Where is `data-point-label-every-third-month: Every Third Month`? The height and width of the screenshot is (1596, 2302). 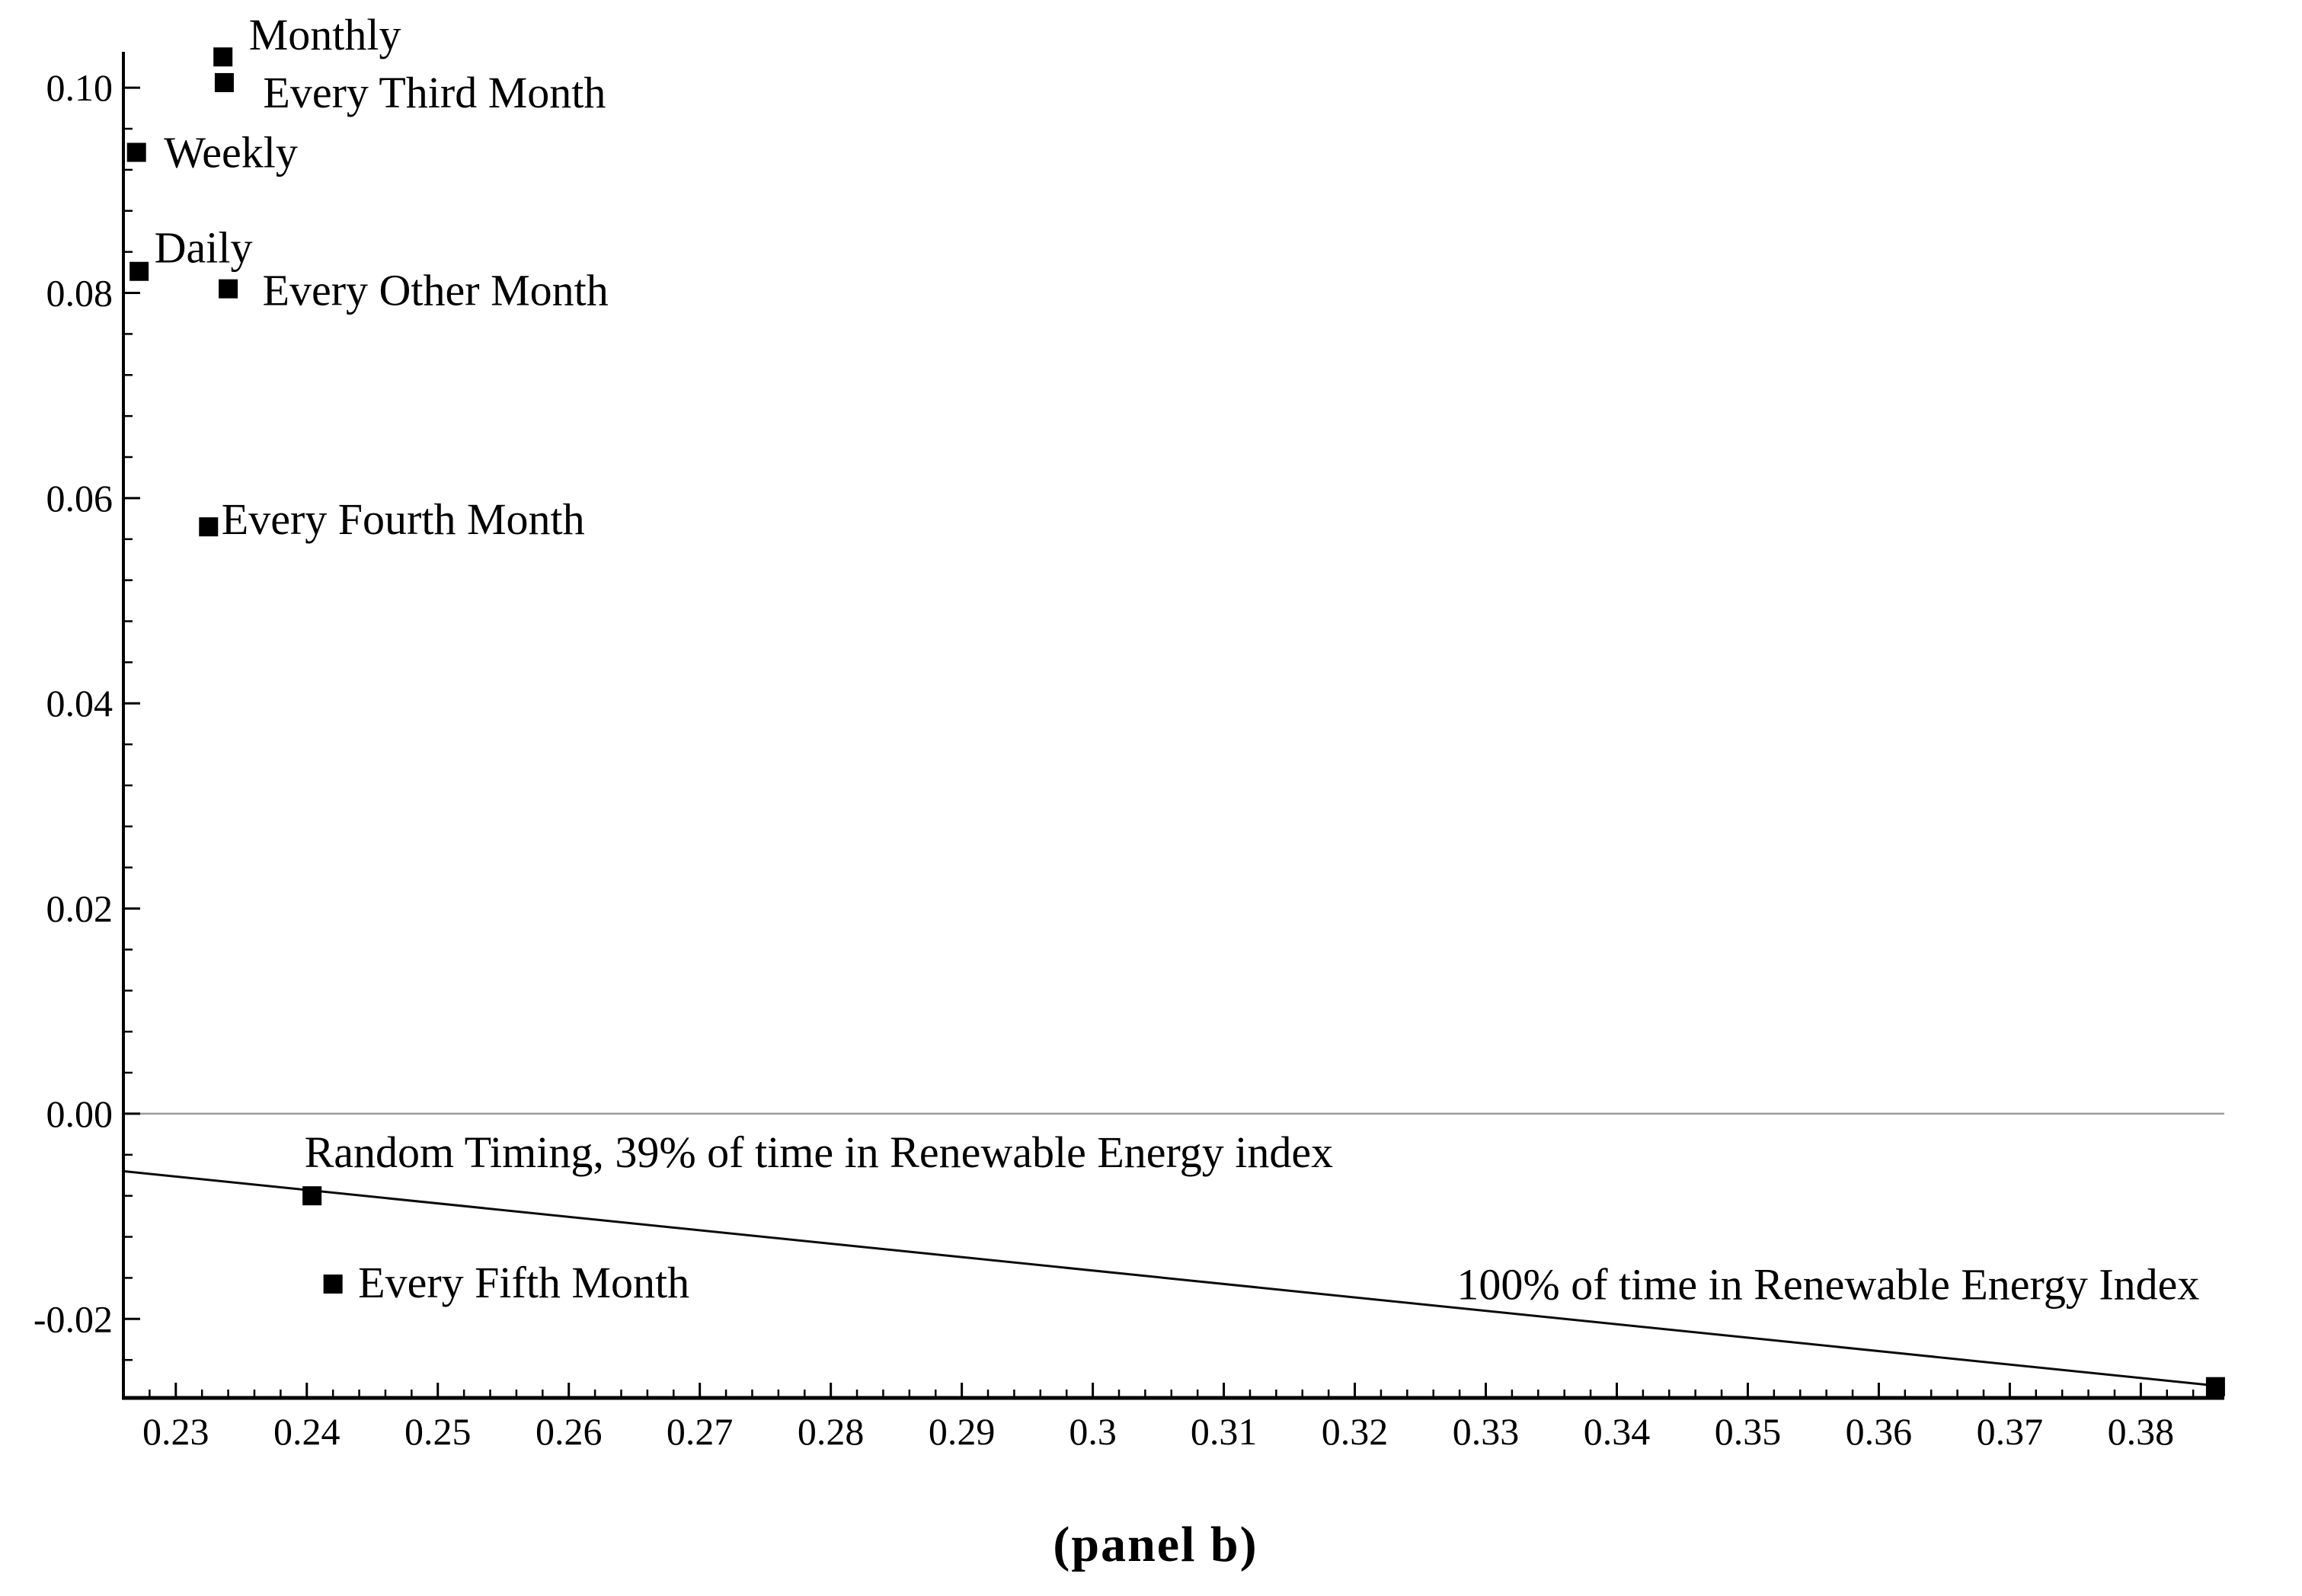
data-point-label-every-third-month: Every Third Month is located at coordinates (434, 92).